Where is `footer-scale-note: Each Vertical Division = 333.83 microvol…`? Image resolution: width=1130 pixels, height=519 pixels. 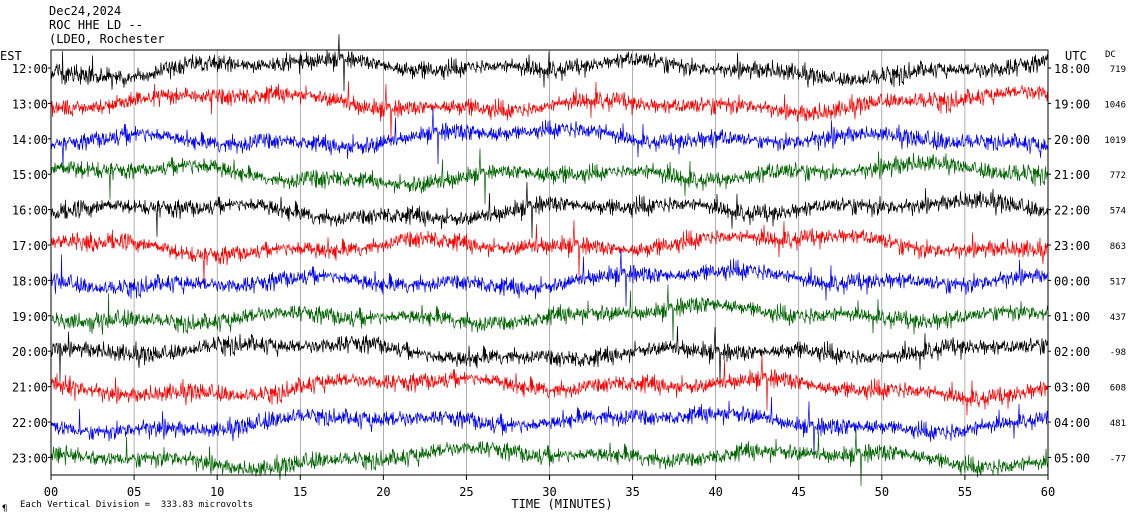 footer-scale-note: Each Vertical Division = 333.83 microvol… is located at coordinates (136, 505).